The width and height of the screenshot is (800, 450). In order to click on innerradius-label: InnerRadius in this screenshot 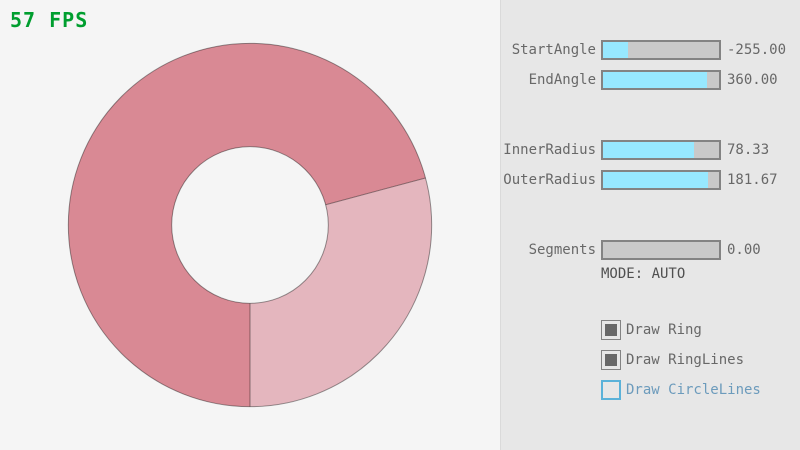, I will do `click(549, 150)`.